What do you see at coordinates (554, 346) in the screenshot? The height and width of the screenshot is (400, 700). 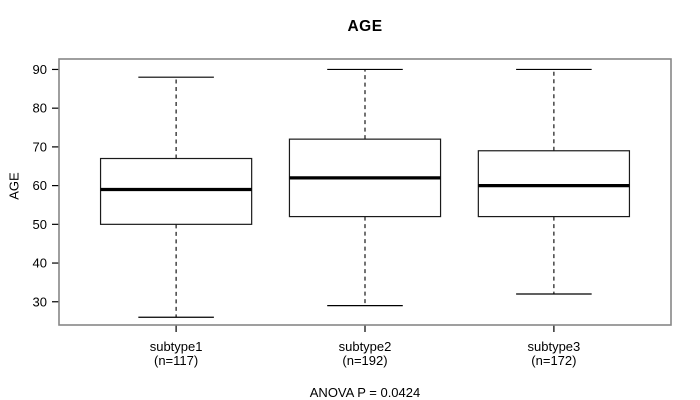 I see `category-label-subtype3: subtype3` at bounding box center [554, 346].